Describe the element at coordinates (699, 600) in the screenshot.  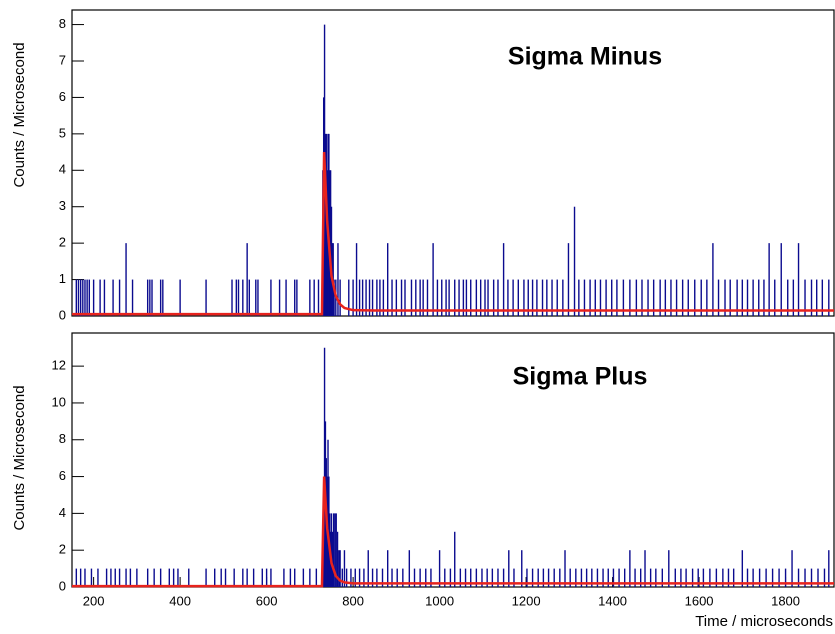
I see `x-tick-label: 1600` at that location.